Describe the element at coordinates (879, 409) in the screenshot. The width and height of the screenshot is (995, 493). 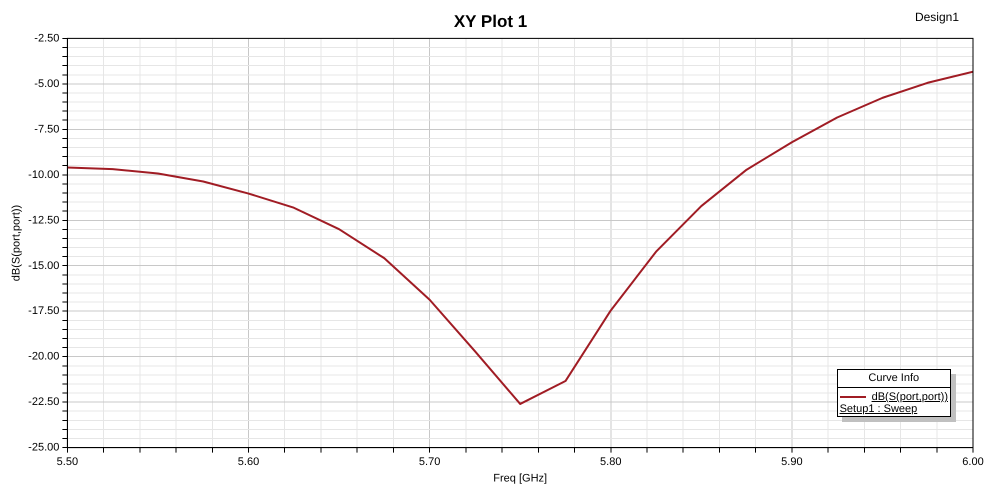
I see `annotation: Setup1 : Sweep` at that location.